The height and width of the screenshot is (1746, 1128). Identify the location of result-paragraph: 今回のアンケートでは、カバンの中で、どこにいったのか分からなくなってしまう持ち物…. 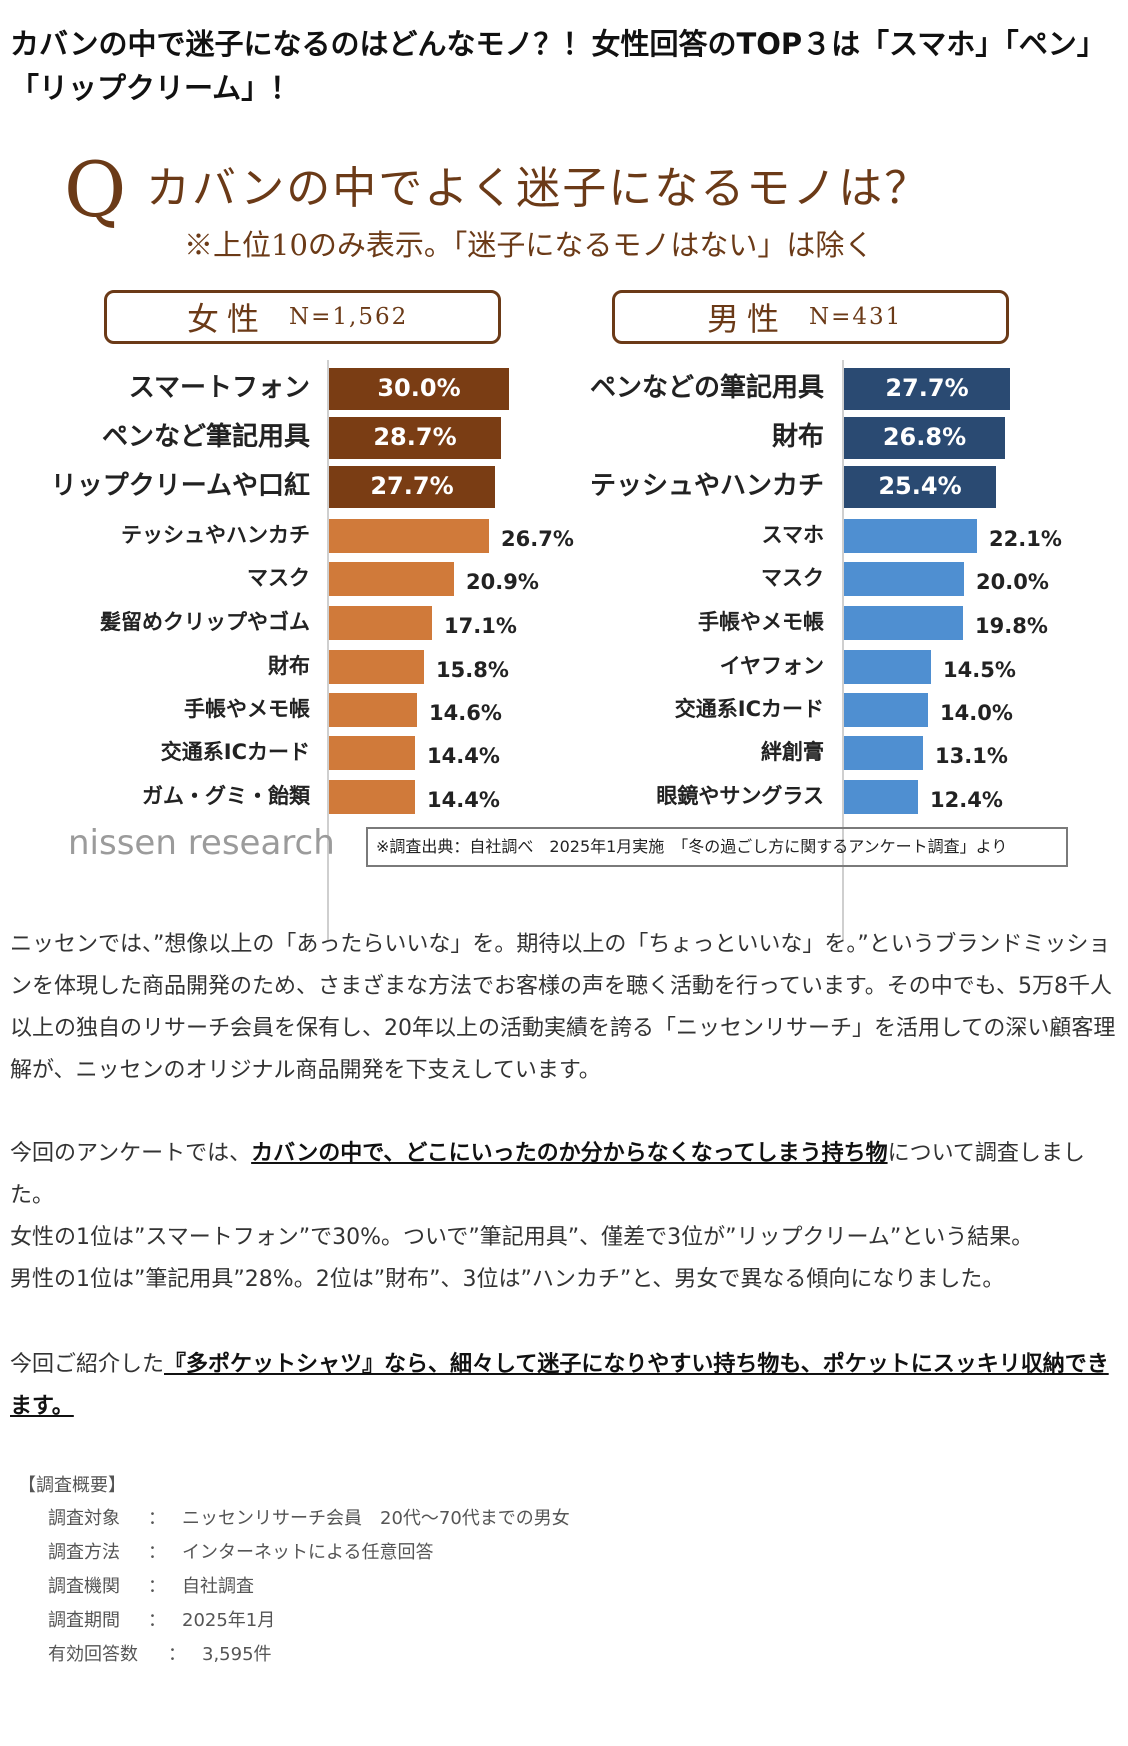
(565, 1217).